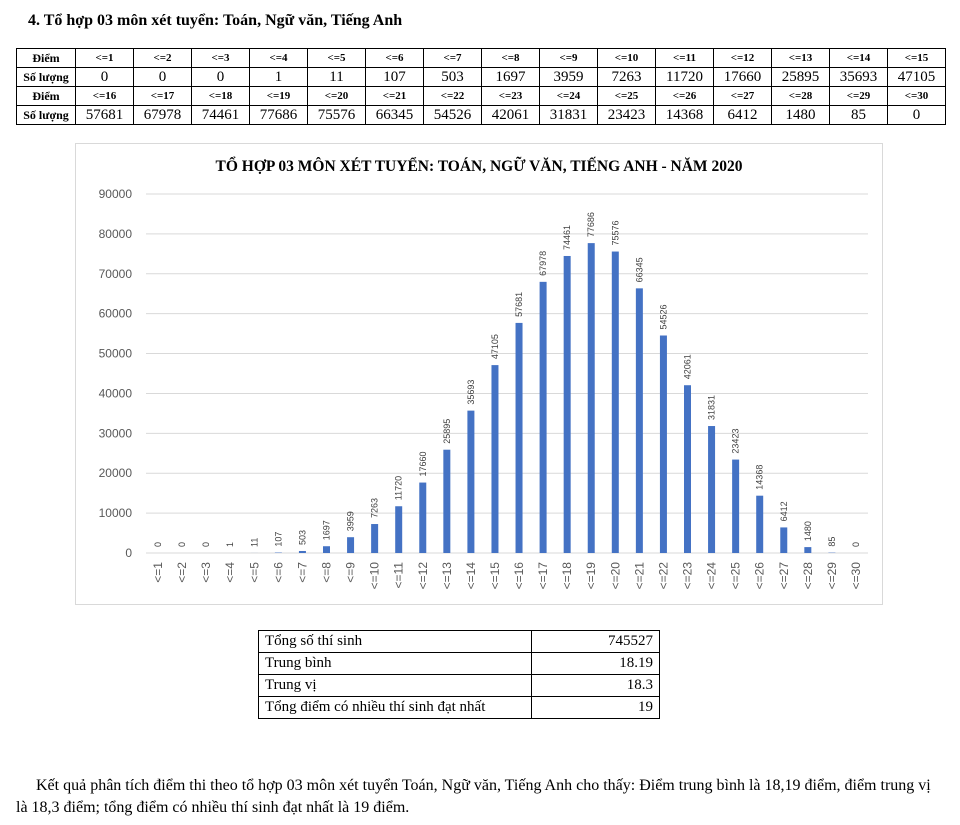 The width and height of the screenshot is (960, 825). Describe the element at coordinates (591, 224) in the screenshot. I see `data-label: 77686` at that location.